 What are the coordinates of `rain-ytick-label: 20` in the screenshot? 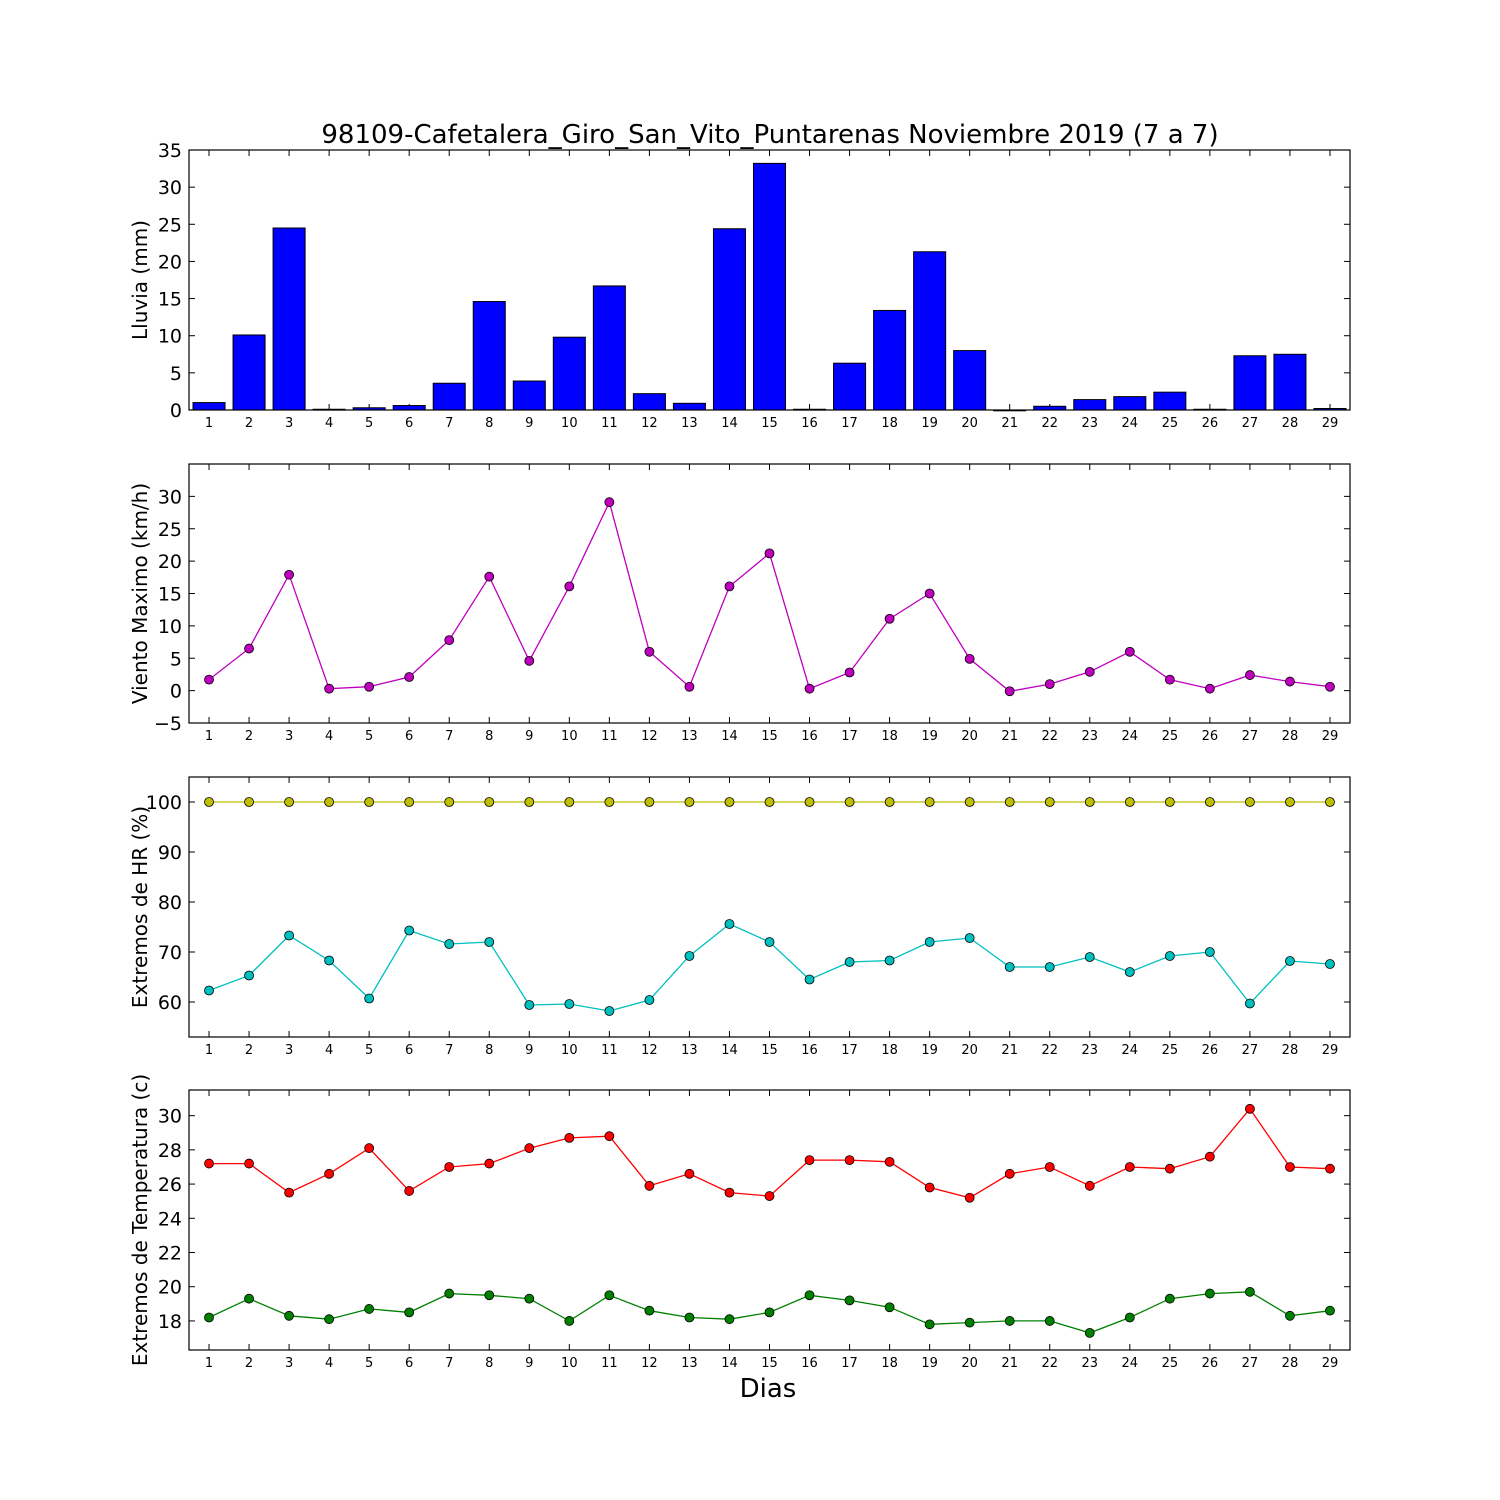 It's located at (170, 262).